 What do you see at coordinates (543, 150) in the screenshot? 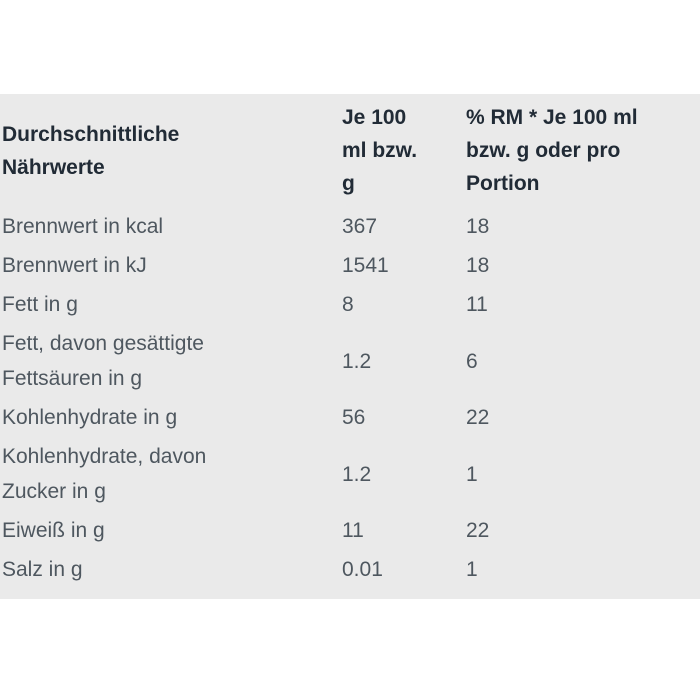
I see `header-rm-percent-line: bzw. g oder pro` at bounding box center [543, 150].